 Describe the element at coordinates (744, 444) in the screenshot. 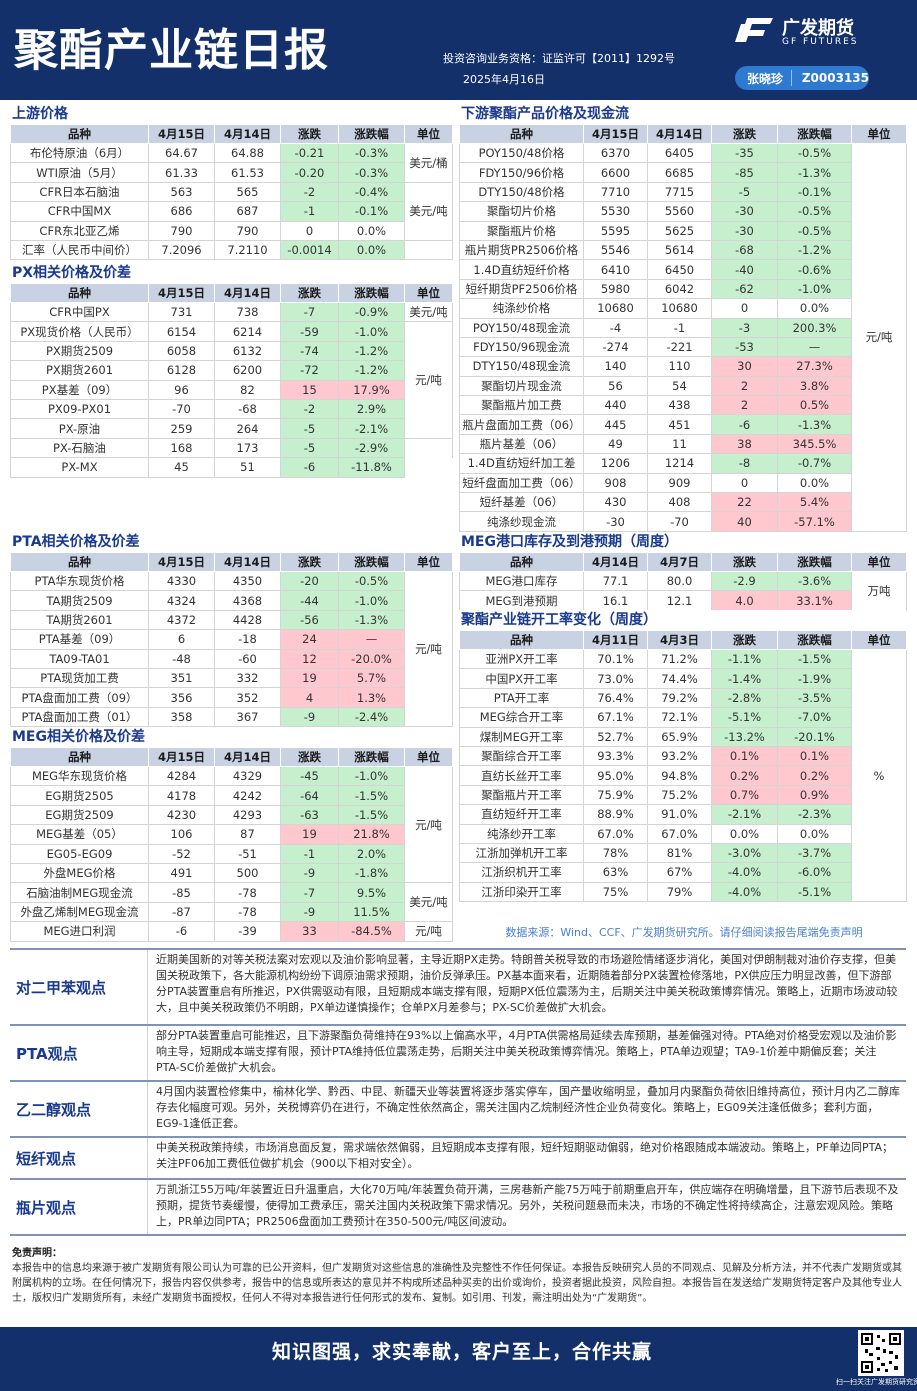

I see `change-value: 38` at that location.